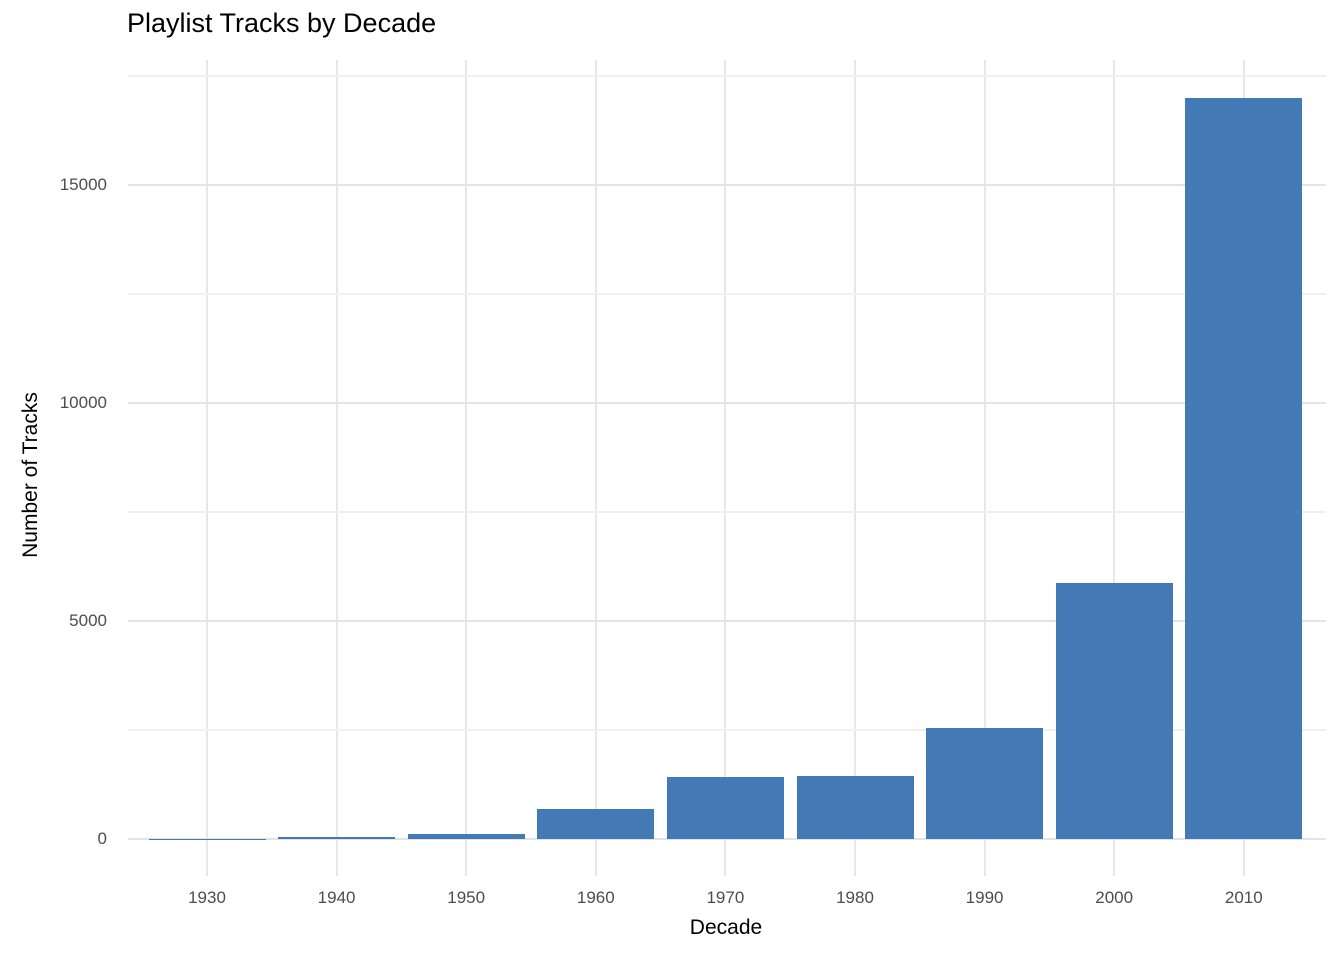 Image resolution: width=1344 pixels, height=960 pixels. I want to click on x-tick-label: 2000, so click(1114, 897).